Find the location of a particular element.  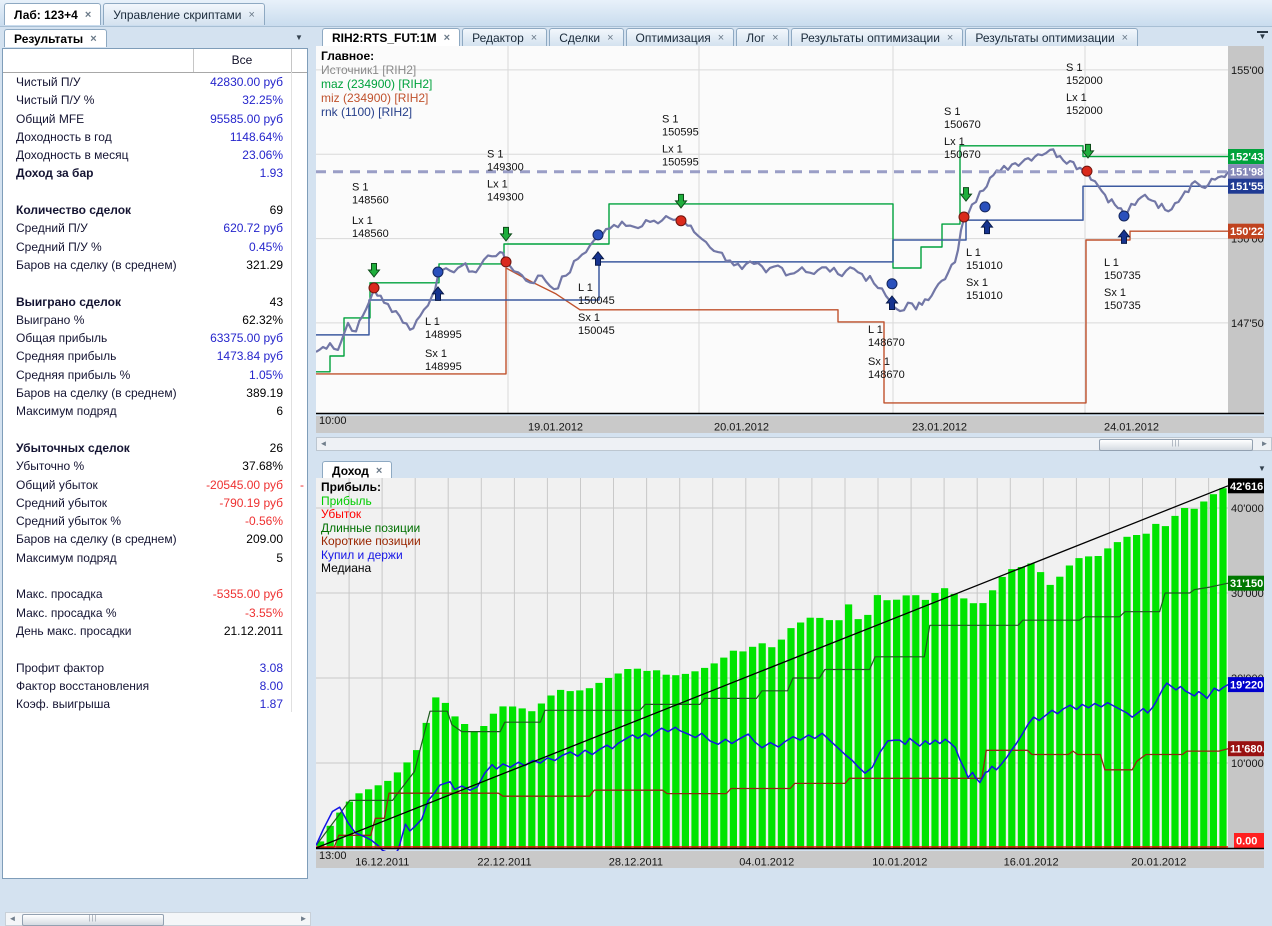

stat-value: 1.87 is located at coordinates (271, 704).